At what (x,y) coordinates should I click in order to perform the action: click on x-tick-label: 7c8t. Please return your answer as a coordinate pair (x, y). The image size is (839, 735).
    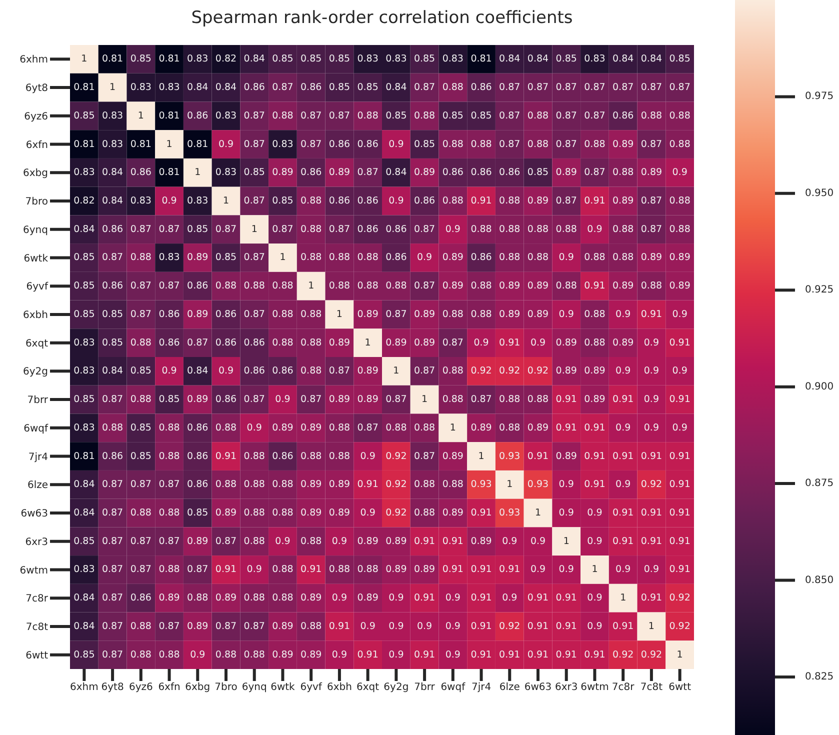
    Looking at the image, I should click on (651, 688).